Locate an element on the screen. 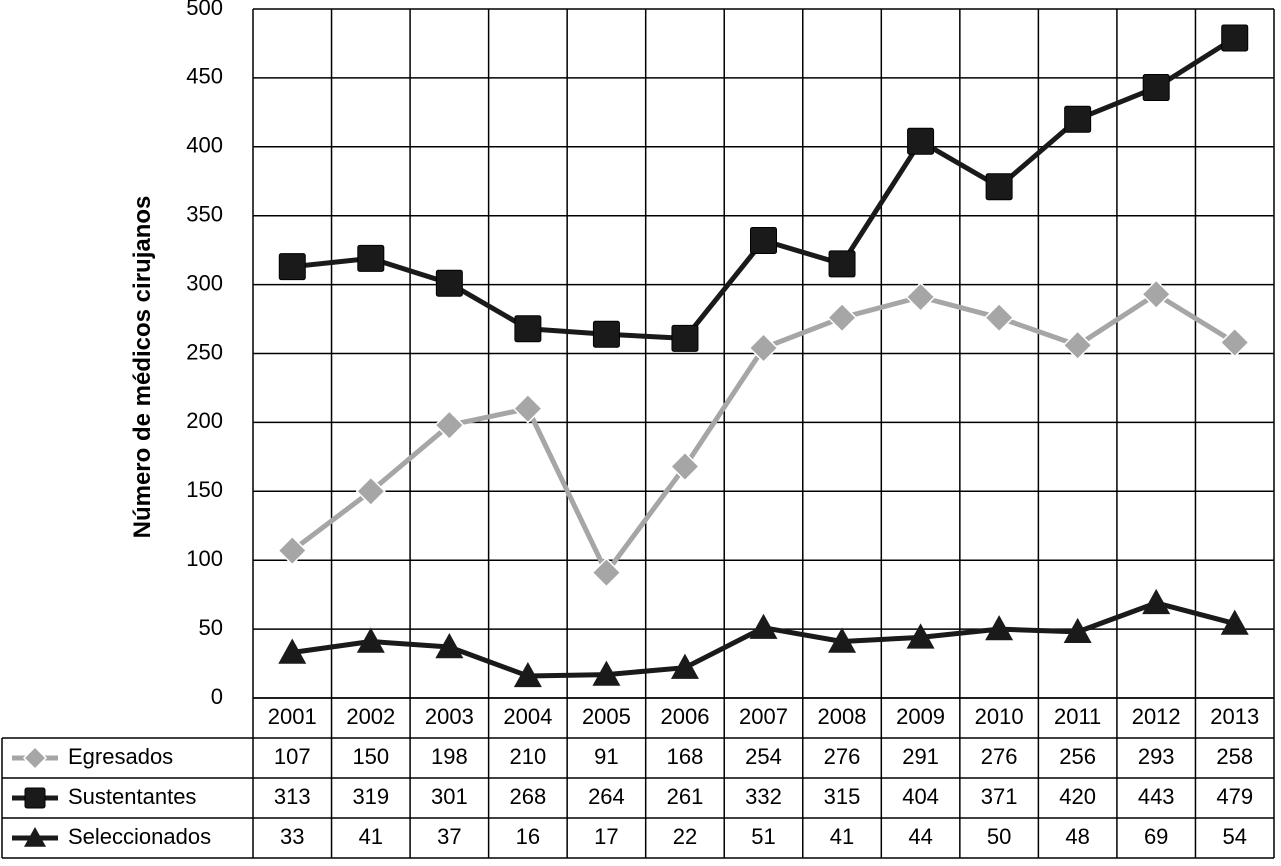 The image size is (1281, 866). table-value: 198 is located at coordinates (449, 756).